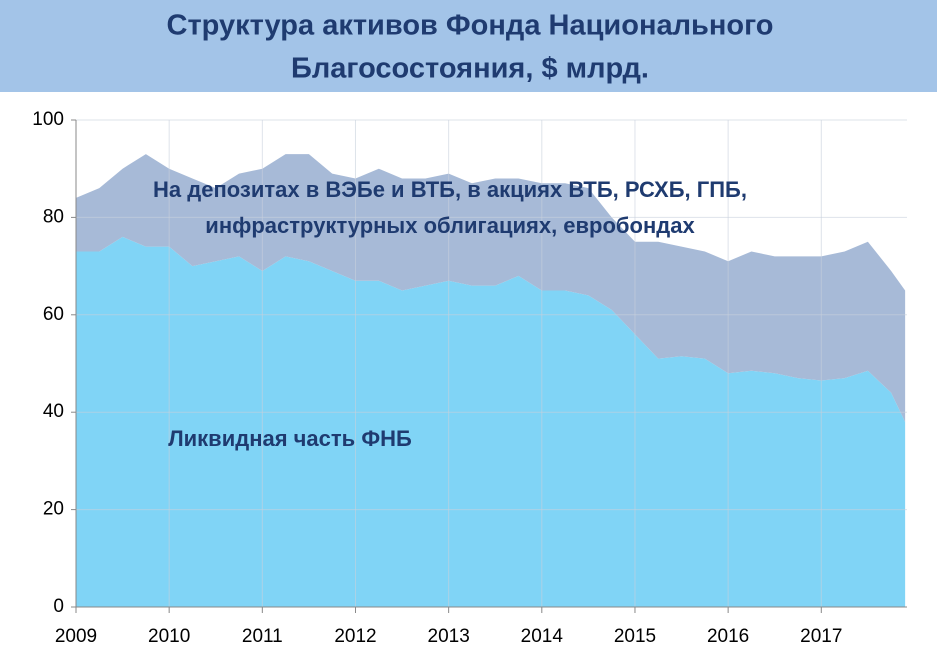 The width and height of the screenshot is (937, 658). What do you see at coordinates (470, 26) in the screenshot?
I see `chart-title: Структура активов Фонда Национального` at bounding box center [470, 26].